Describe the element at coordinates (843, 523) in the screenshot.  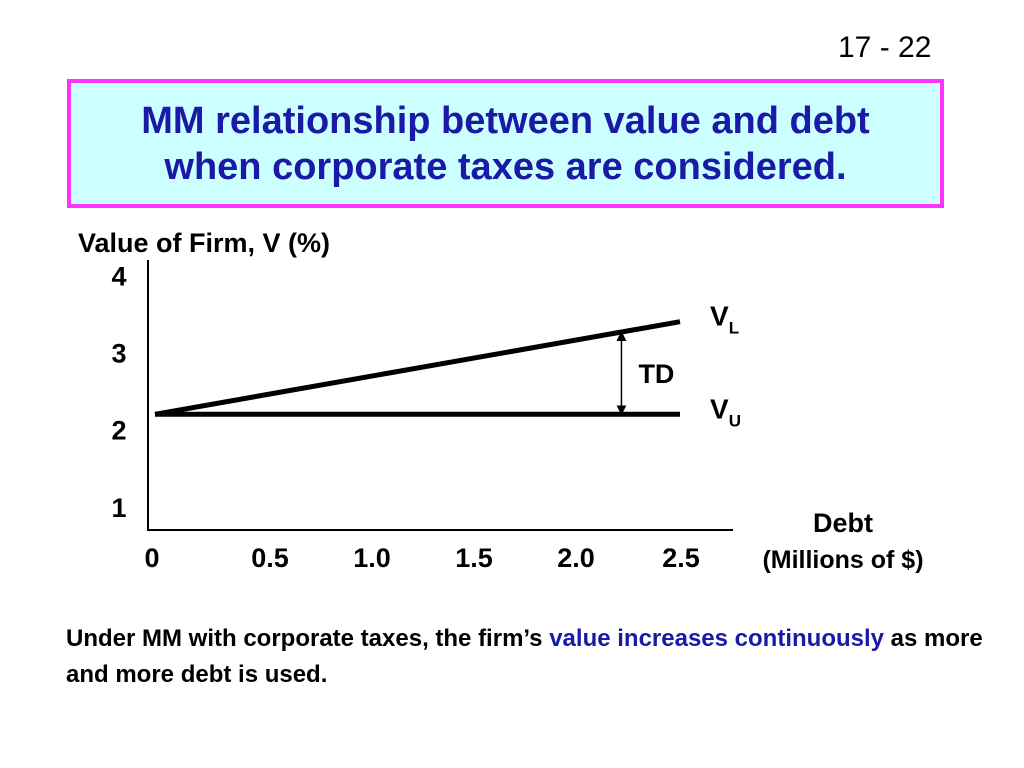
I see `x-axis-label-line-1: Debt` at that location.